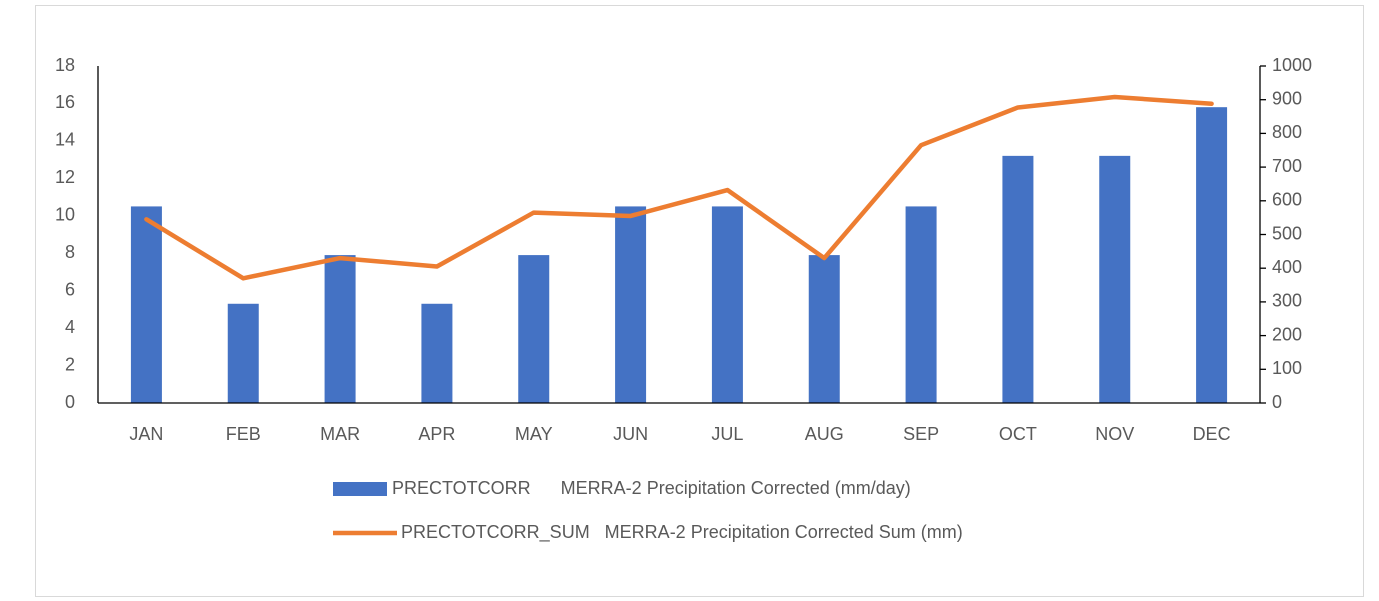 The width and height of the screenshot is (1379, 601). What do you see at coordinates (436, 434) in the screenshot?
I see `x-tick-label: APR` at bounding box center [436, 434].